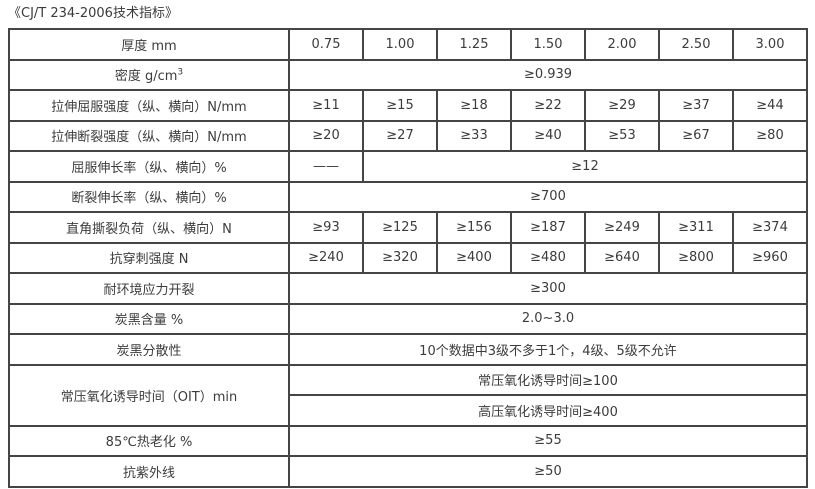 This screenshot has width=815, height=489. I want to click on cell-thickness-0: 0.75, so click(326, 44).